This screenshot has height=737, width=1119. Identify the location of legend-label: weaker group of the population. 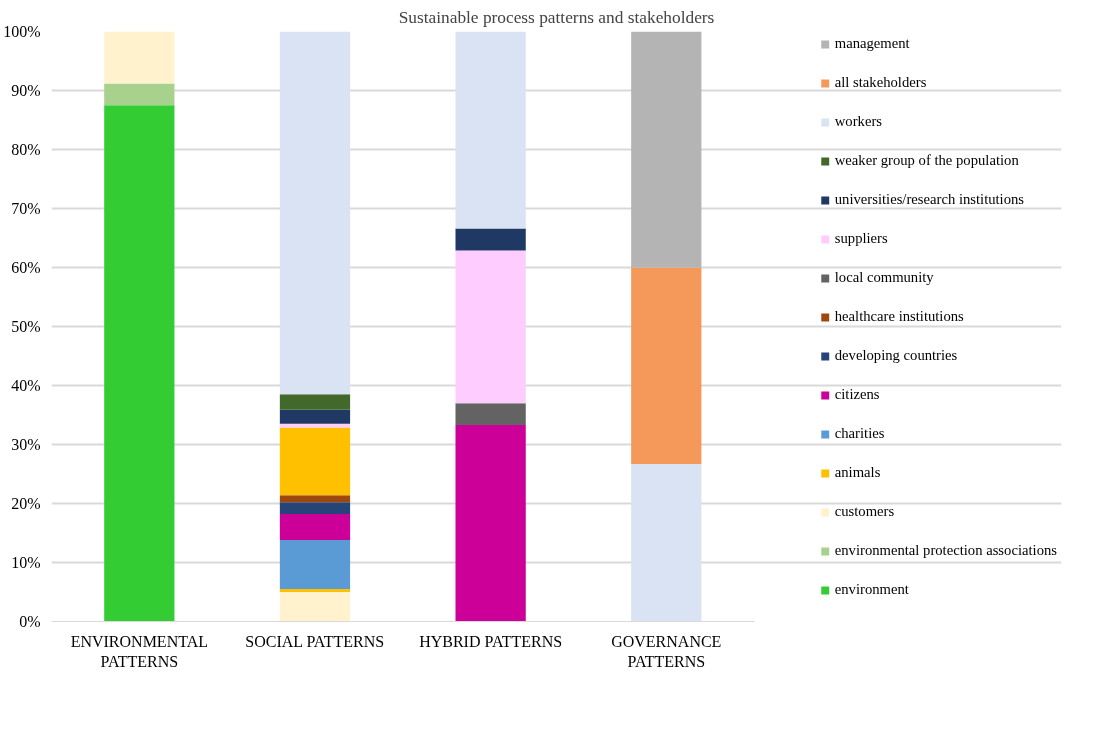
(926, 160).